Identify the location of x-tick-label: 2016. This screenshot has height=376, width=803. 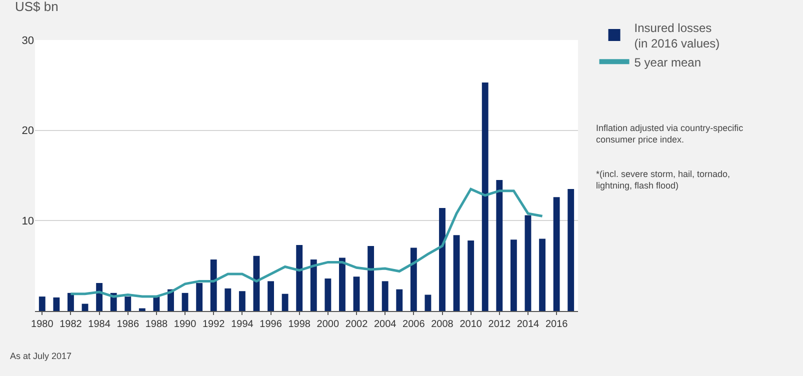
(556, 324).